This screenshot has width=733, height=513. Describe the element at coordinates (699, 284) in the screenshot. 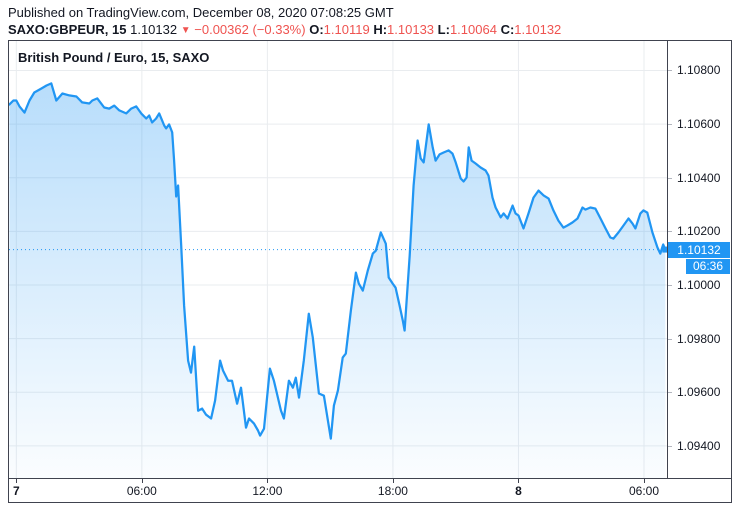

I see `price-axis-label: 1.10000` at that location.